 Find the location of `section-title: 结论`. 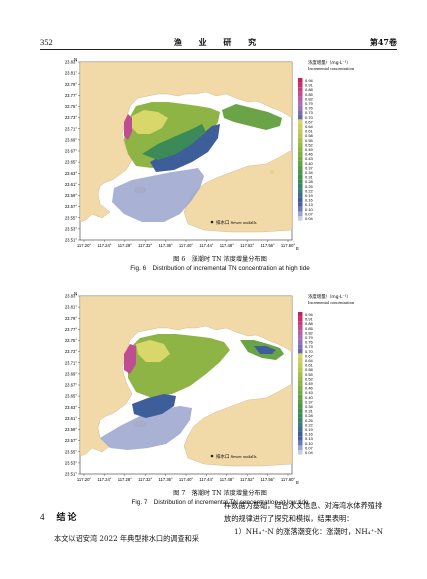

section-title: 结论 is located at coordinates (67, 518).